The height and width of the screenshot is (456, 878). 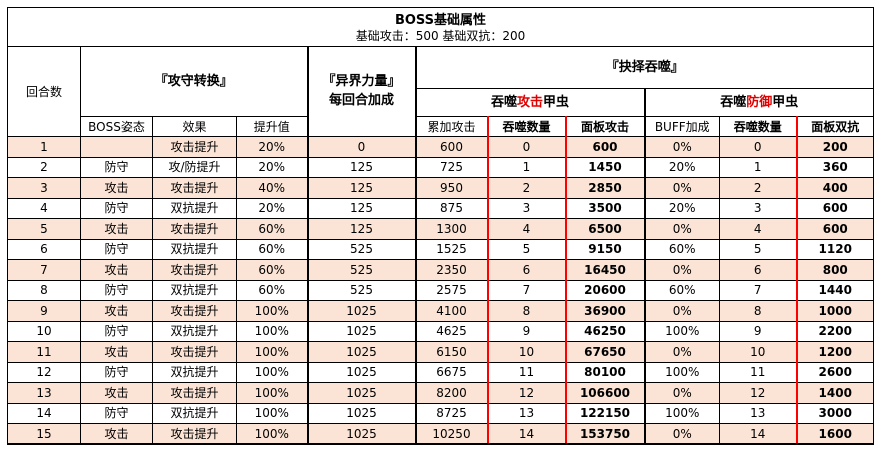 I want to click on cell-cum-attack: 2350, so click(x=451, y=270).